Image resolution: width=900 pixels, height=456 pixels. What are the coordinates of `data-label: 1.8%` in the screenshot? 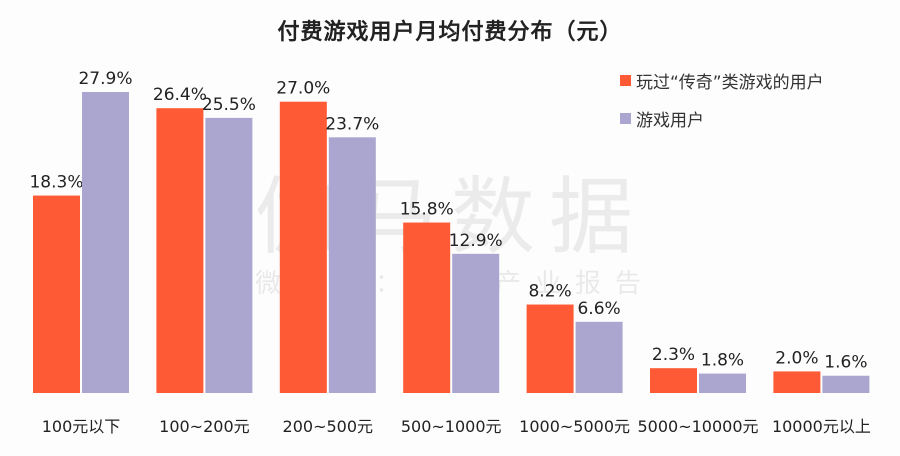 It's located at (722, 361).